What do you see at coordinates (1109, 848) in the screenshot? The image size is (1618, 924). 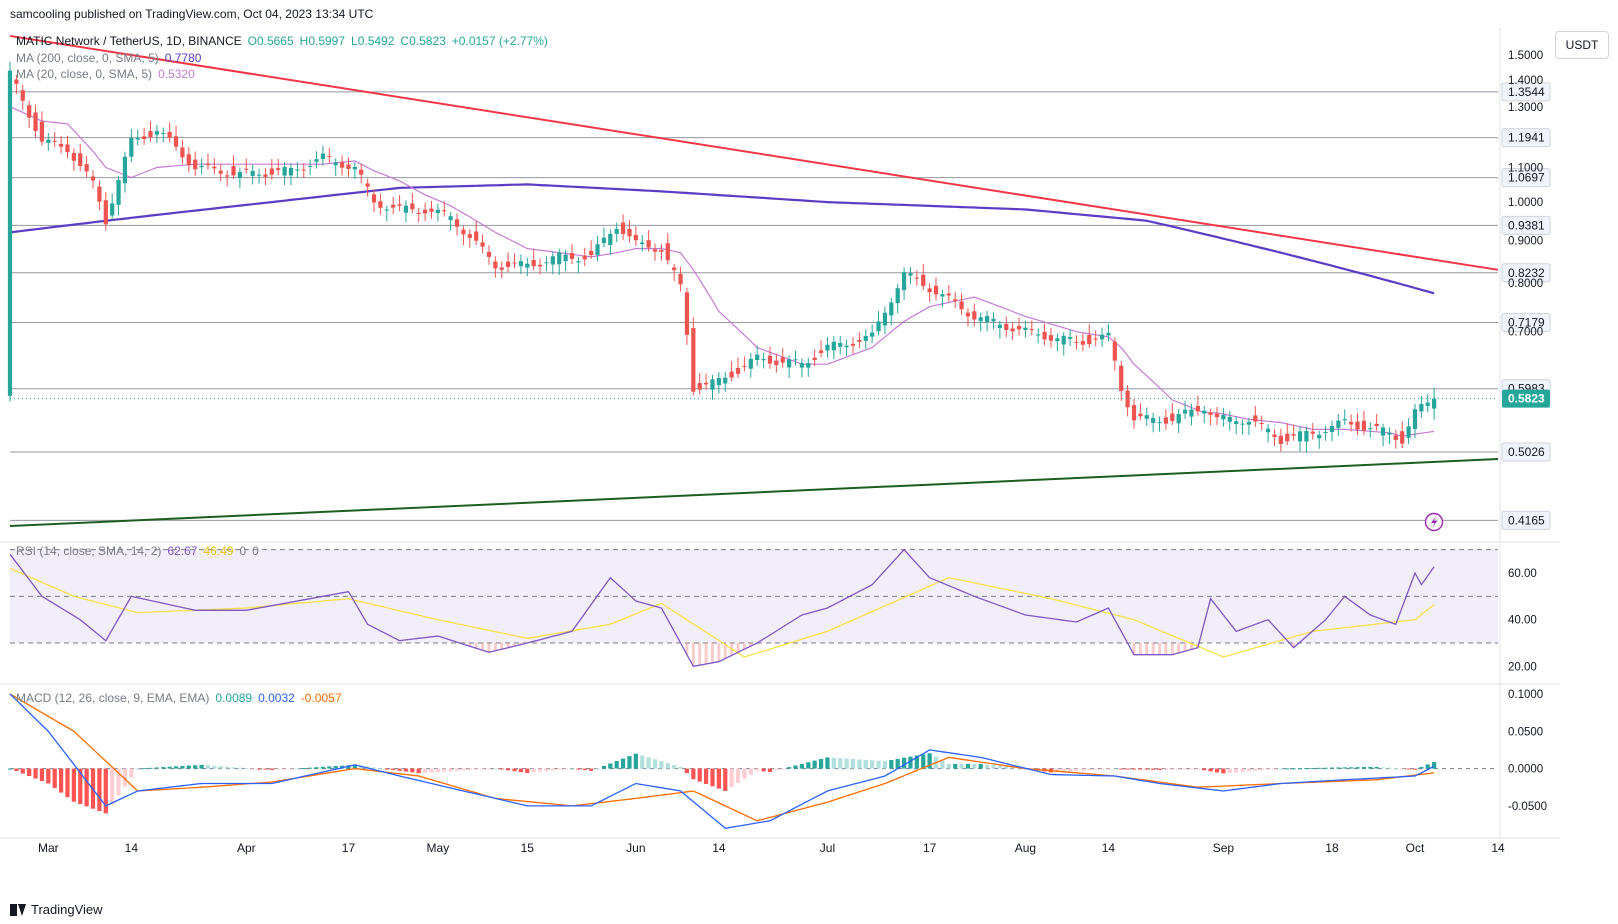 I see `time-tick-label: 14` at bounding box center [1109, 848].